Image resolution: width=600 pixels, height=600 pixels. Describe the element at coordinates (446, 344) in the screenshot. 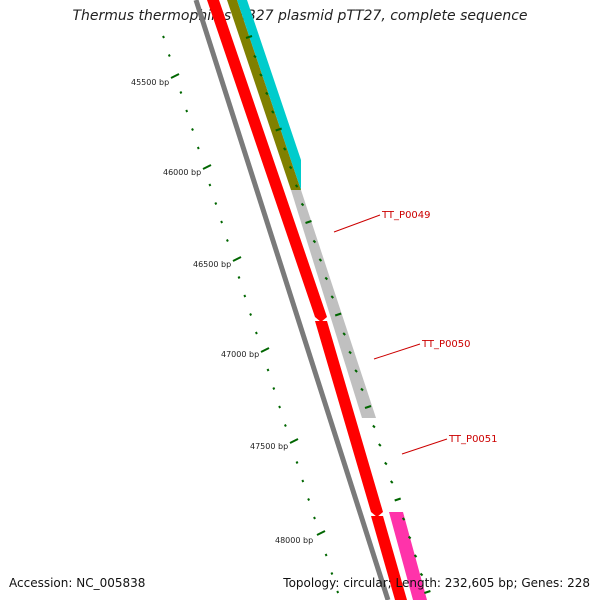

I see `gene-label-tt-p0050: TT_P0050` at that location.